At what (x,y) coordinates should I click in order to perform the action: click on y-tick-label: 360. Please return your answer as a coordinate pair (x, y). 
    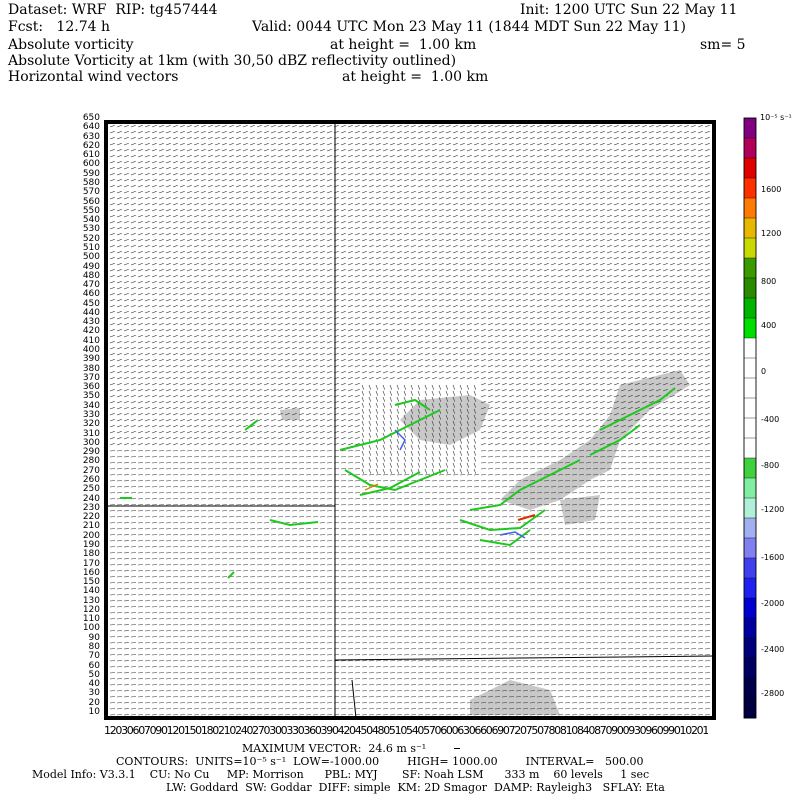
    Looking at the image, I should click on (91, 387).